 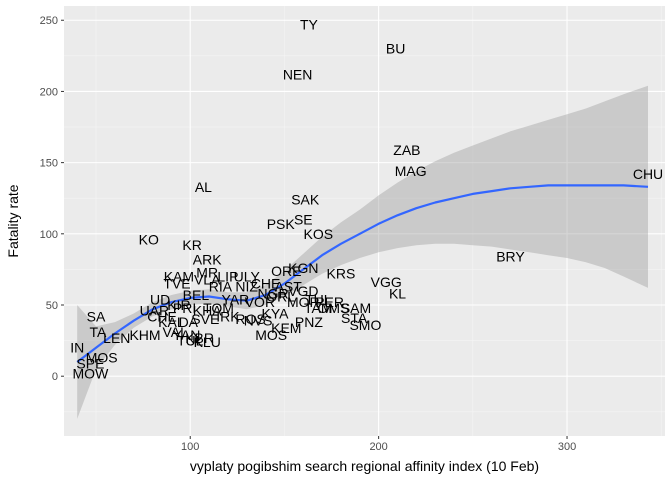 I want to click on point-label: SAM, so click(x=356, y=308).